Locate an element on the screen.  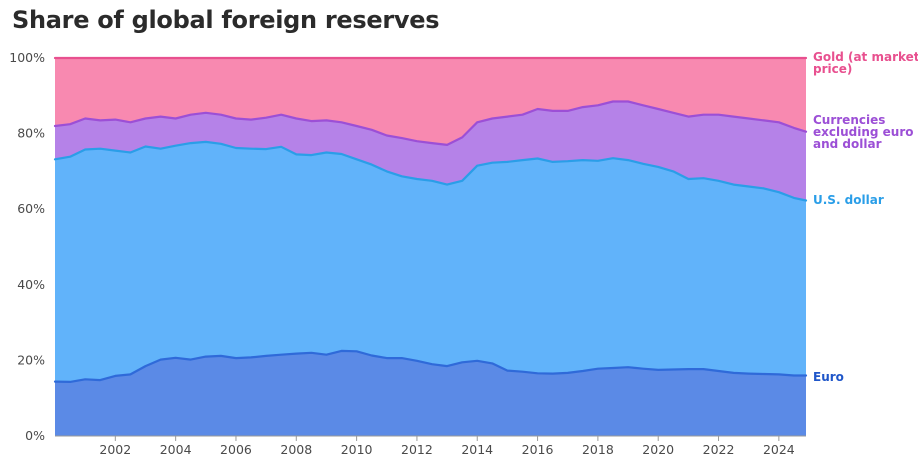
x-tick-label: 2002 is located at coordinates (115, 449).